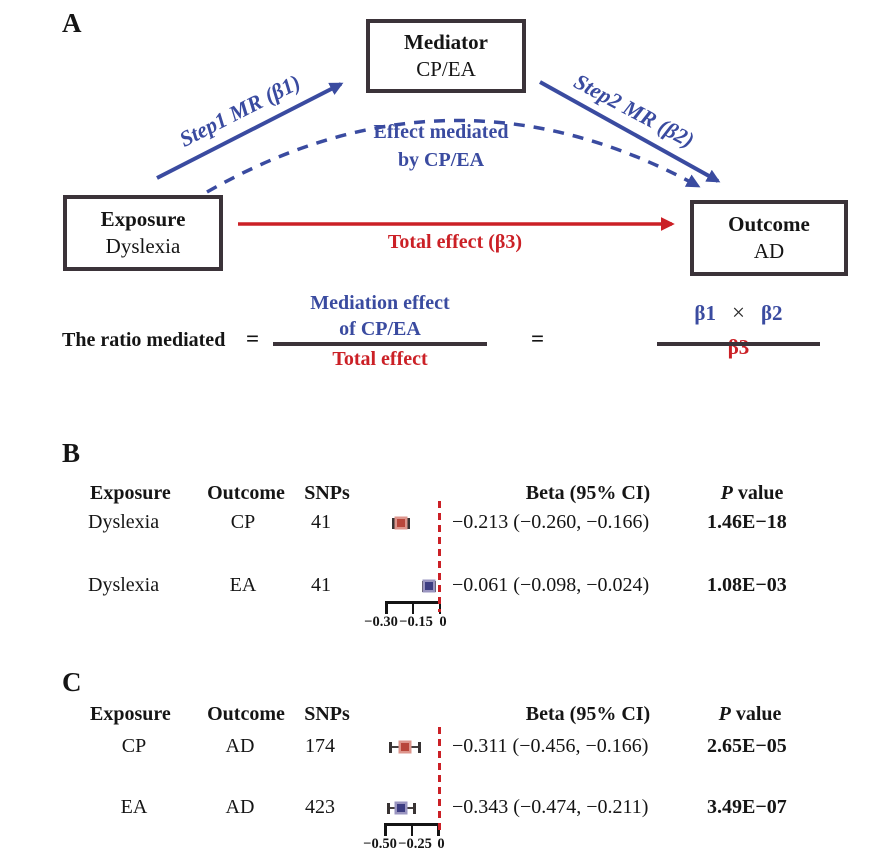 The width and height of the screenshot is (896, 868). I want to click on panelb-row2-snps: 41, so click(321, 585).